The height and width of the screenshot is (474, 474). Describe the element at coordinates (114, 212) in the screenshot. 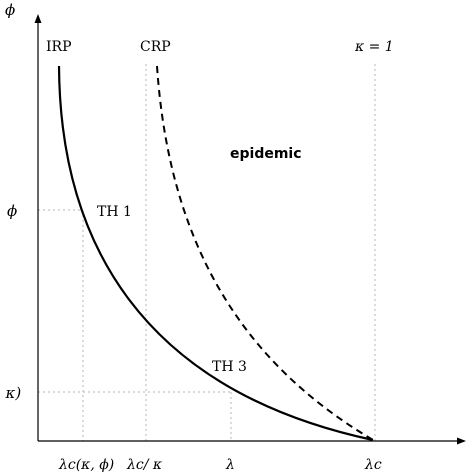

I see `annotation-th1: TH 1` at that location.